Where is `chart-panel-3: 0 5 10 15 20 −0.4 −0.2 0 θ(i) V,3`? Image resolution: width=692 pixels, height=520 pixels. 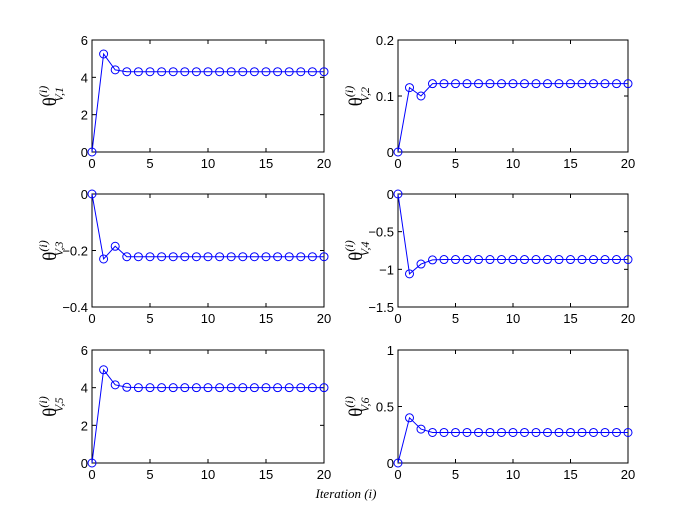 chart-panel-3: 0 5 10 15 20 −0.4 −0.2 0 θ(i) V,3 is located at coordinates (183, 256).